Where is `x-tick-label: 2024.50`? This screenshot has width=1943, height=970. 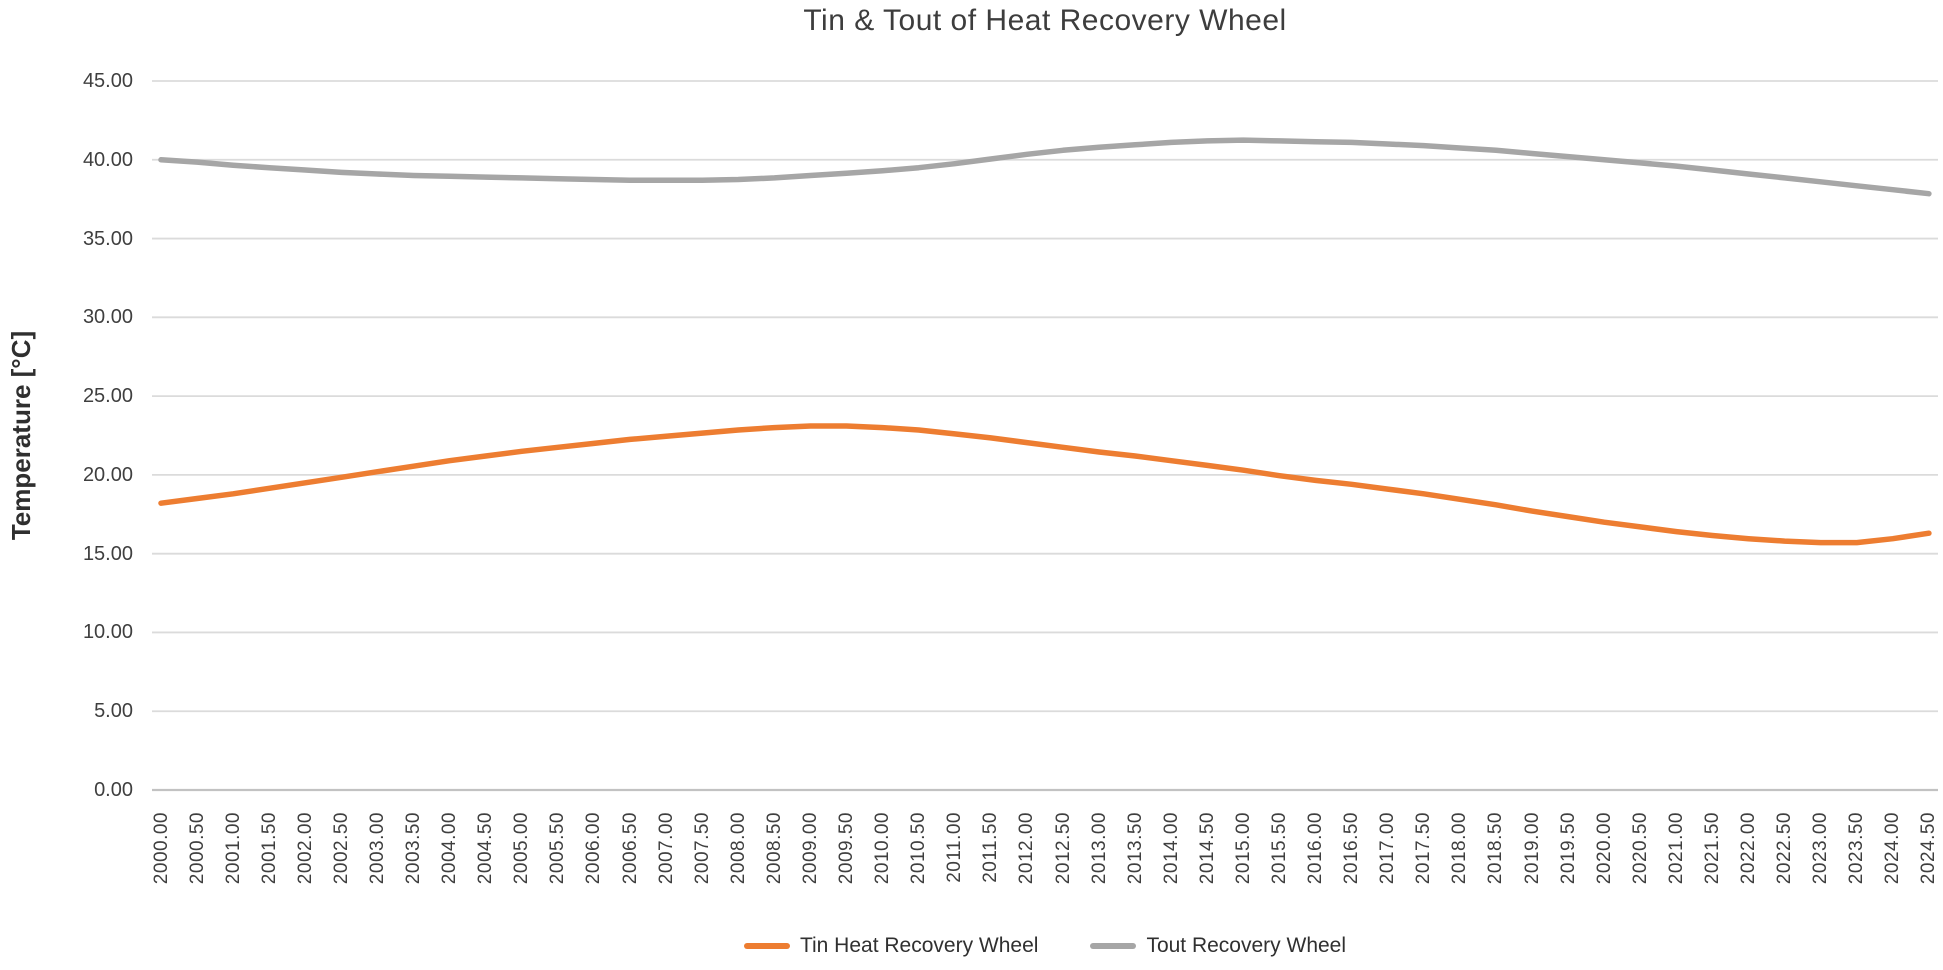 x-tick-label: 2024.50 is located at coordinates (1929, 848).